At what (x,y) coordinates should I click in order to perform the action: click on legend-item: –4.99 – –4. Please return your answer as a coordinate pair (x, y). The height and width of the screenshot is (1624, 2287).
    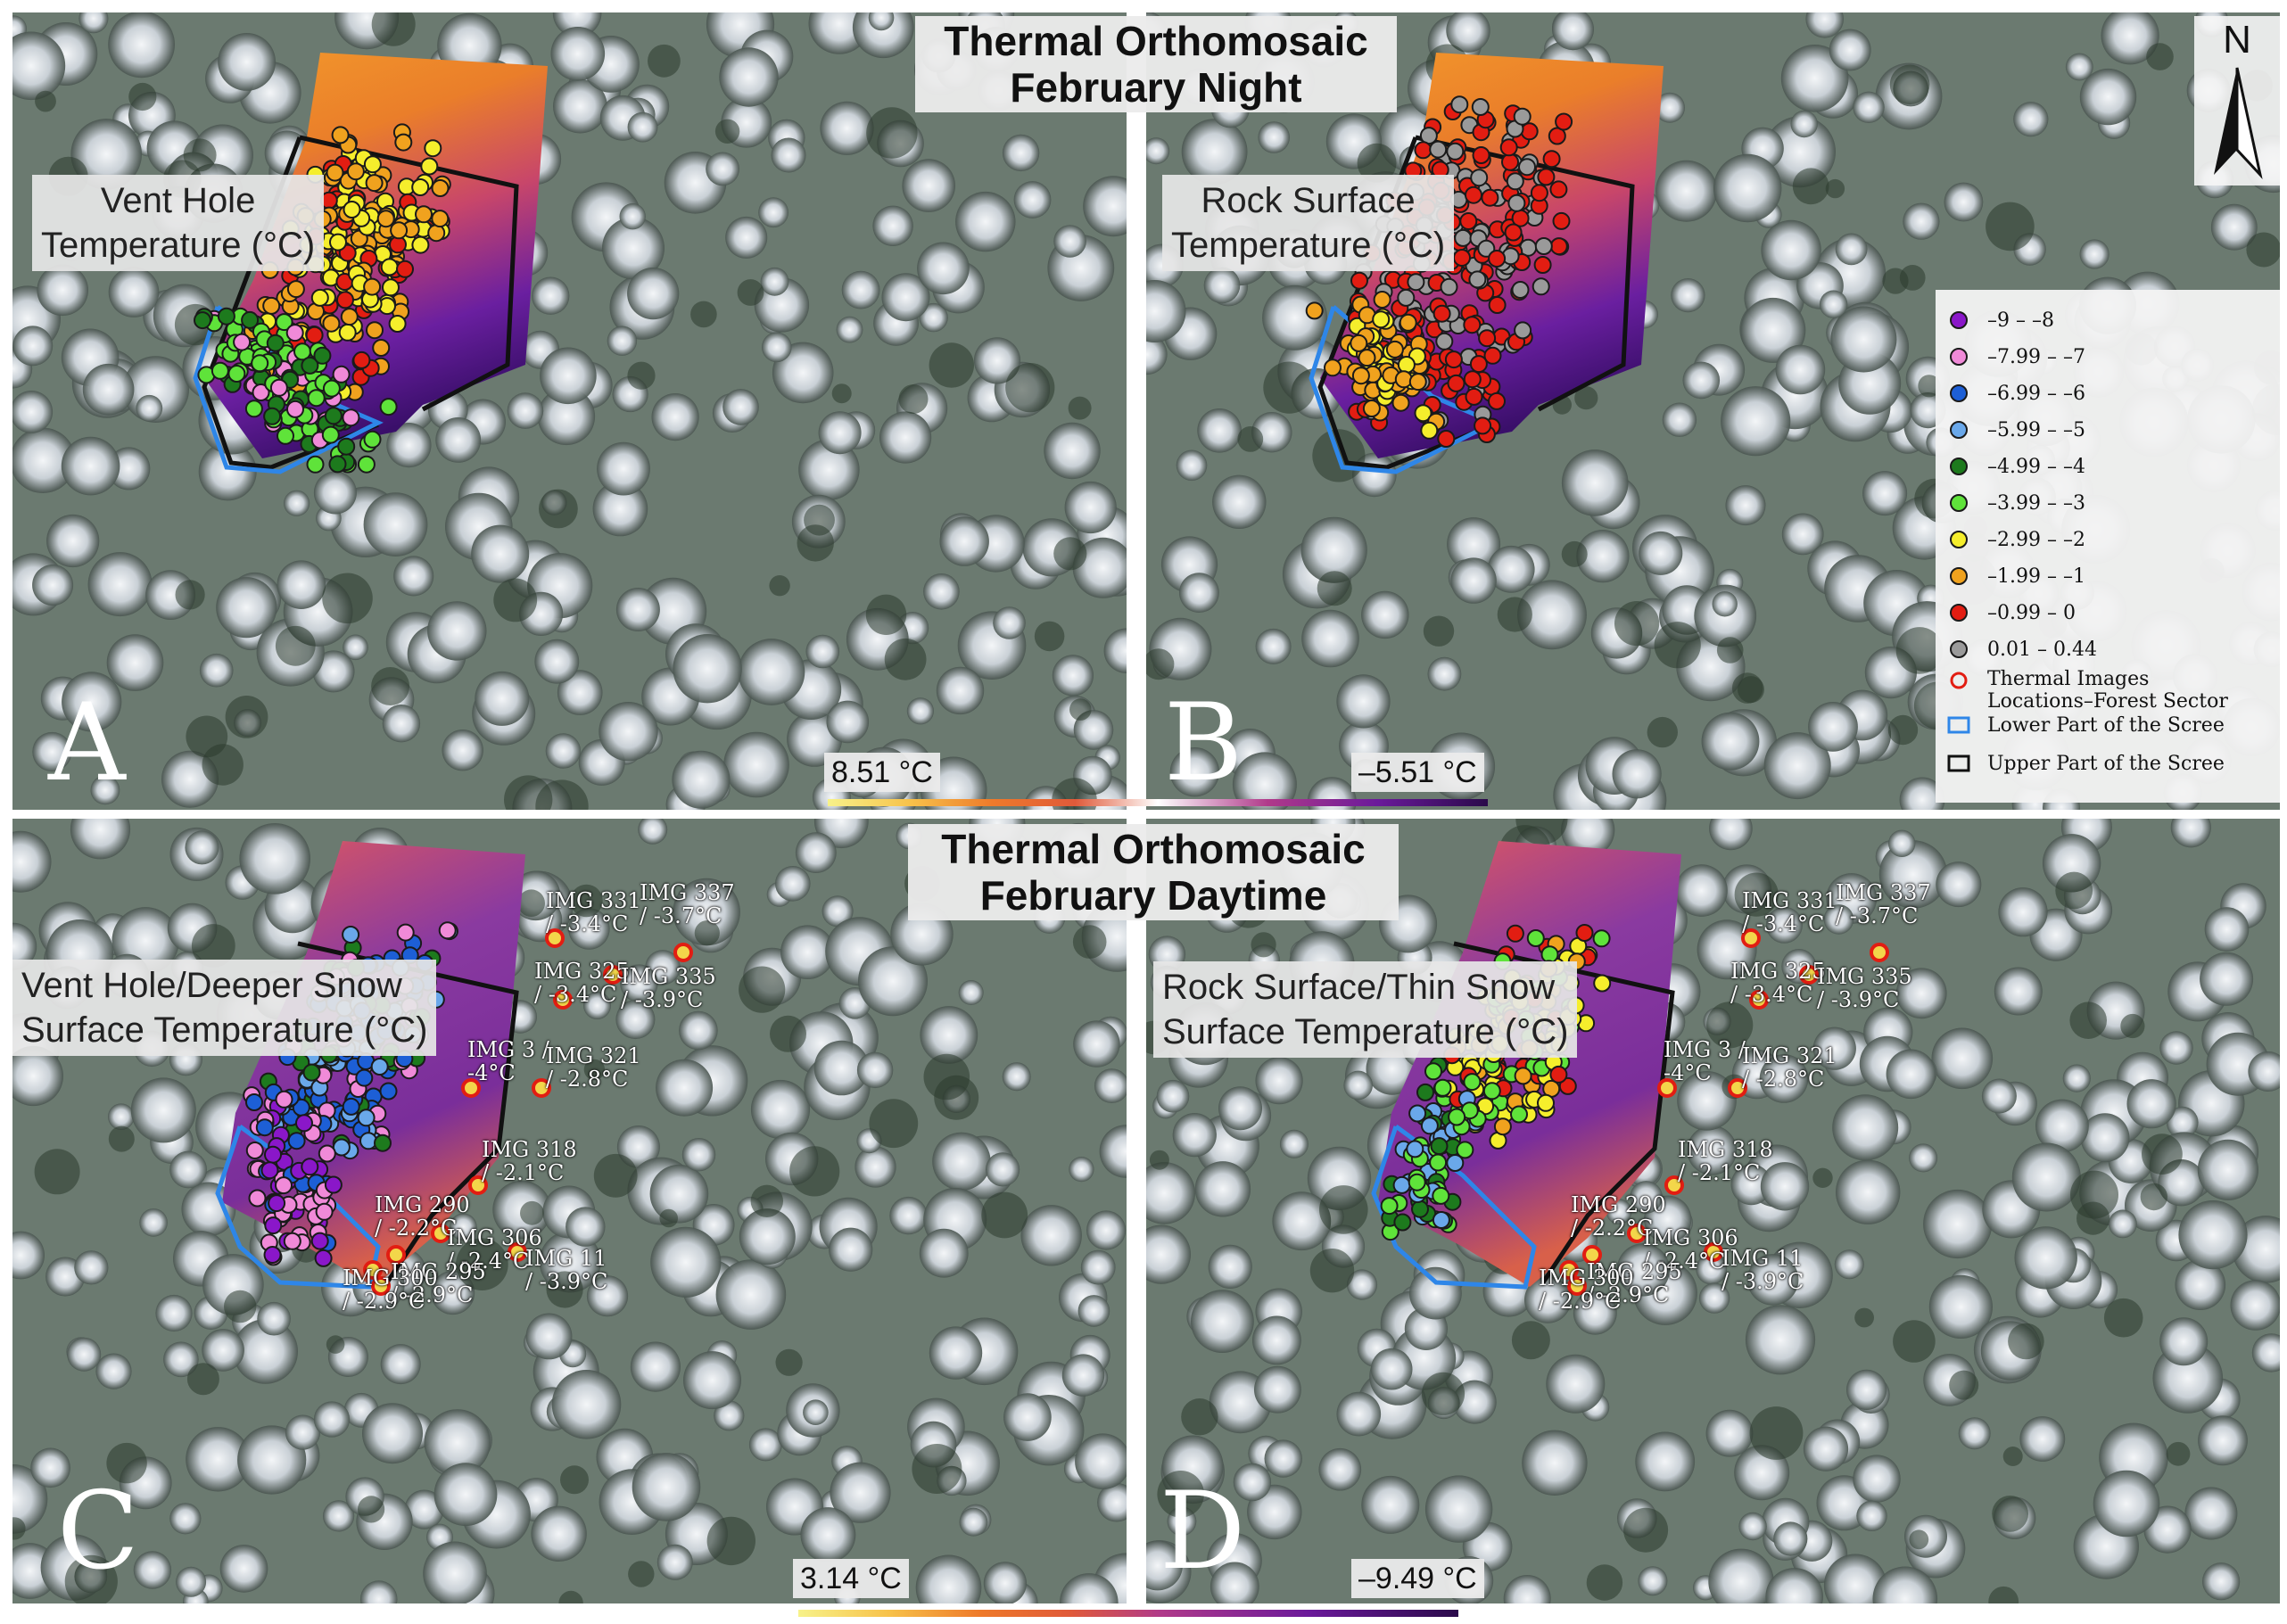
    Looking at the image, I should click on (2015, 466).